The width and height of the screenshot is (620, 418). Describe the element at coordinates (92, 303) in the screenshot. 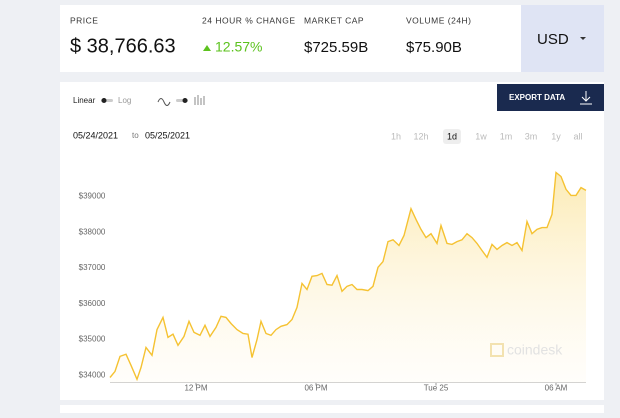

I see `y-tick-label: $36000` at that location.